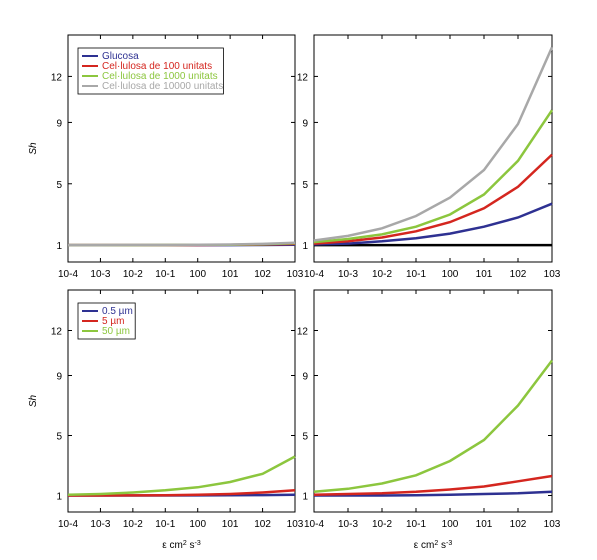 The height and width of the screenshot is (560, 597). I want to click on legend-label: Cel·lulosa de 10000 unitats, so click(162, 86).